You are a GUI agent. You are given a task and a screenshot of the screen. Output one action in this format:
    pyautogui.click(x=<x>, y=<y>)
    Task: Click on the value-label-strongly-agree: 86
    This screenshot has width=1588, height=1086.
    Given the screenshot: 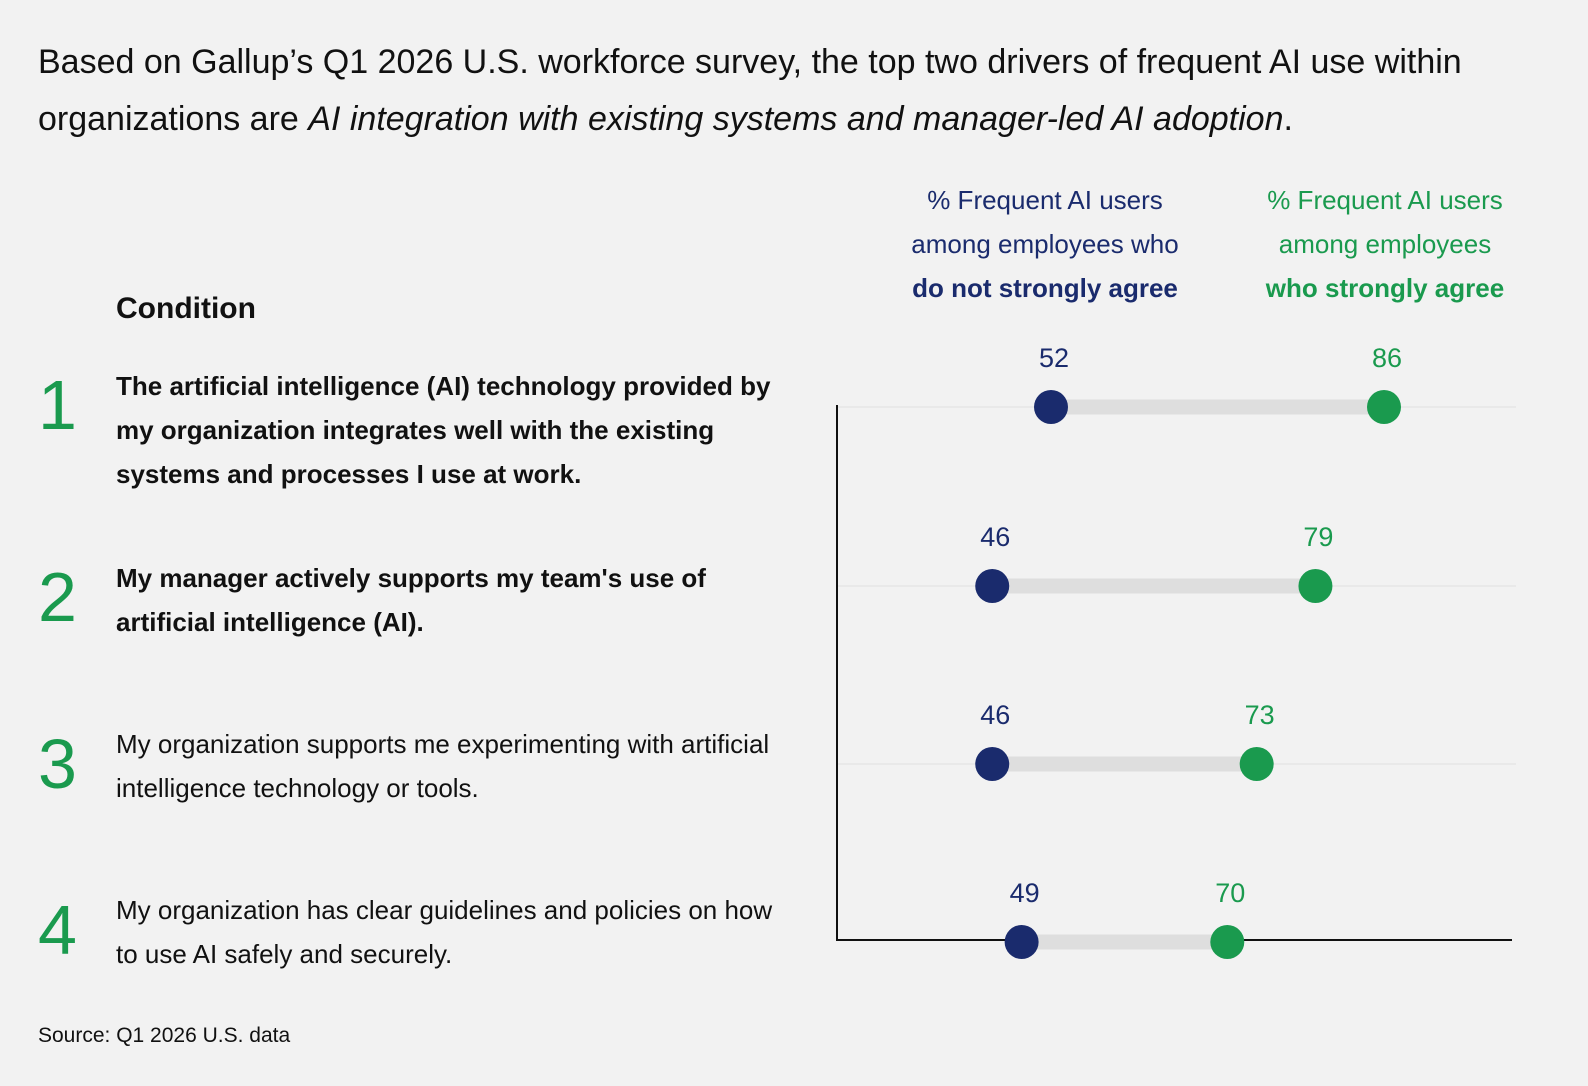 What is the action you would take?
    pyautogui.click(x=1387, y=358)
    